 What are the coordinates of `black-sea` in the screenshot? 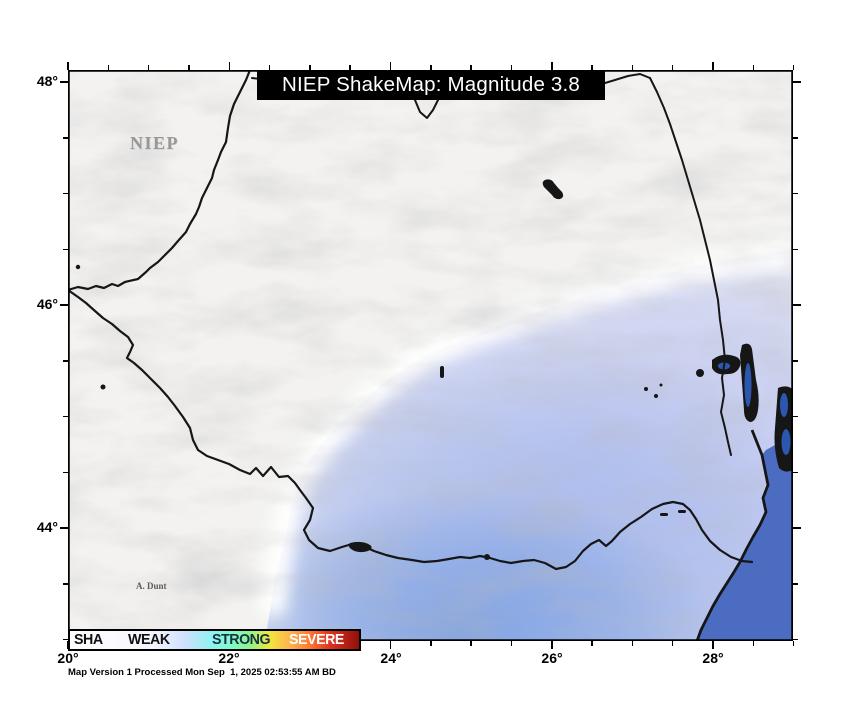 It's located at (745, 543).